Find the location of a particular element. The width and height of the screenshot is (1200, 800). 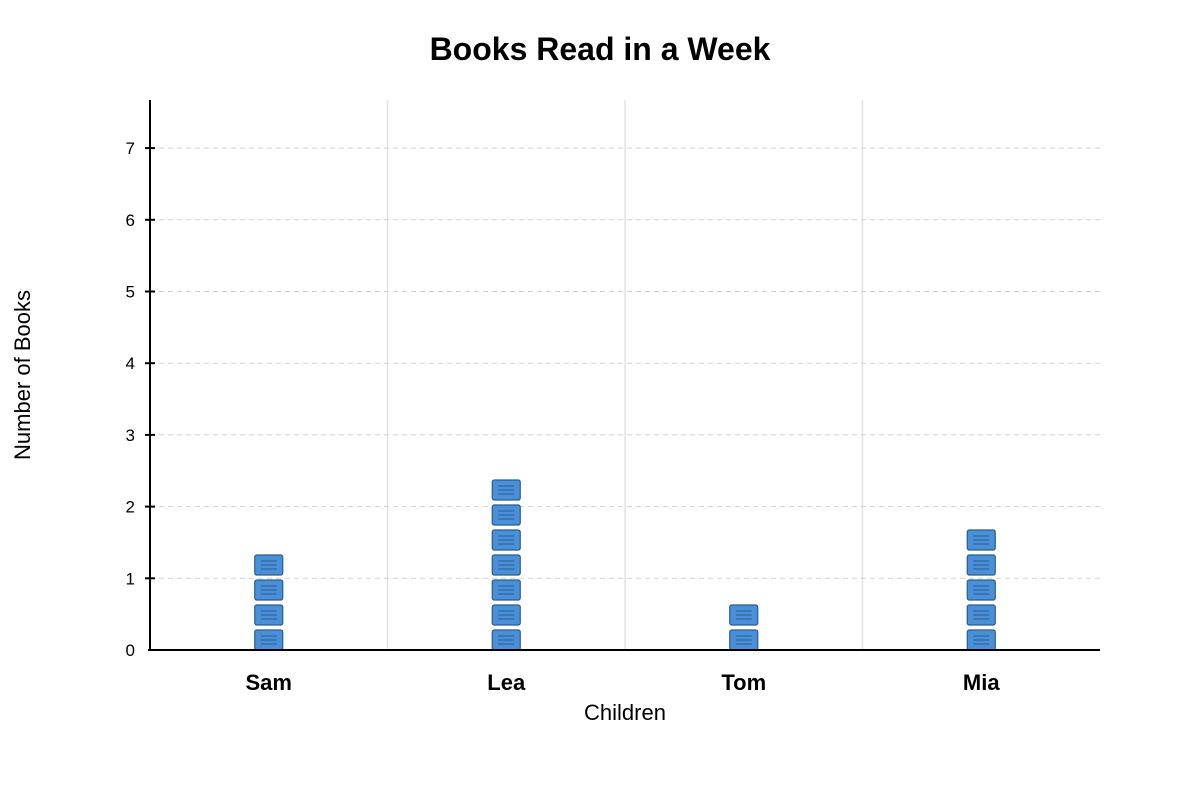

y-ticks: 0 1 2 3 4 5 6 7 is located at coordinates (140, 399).